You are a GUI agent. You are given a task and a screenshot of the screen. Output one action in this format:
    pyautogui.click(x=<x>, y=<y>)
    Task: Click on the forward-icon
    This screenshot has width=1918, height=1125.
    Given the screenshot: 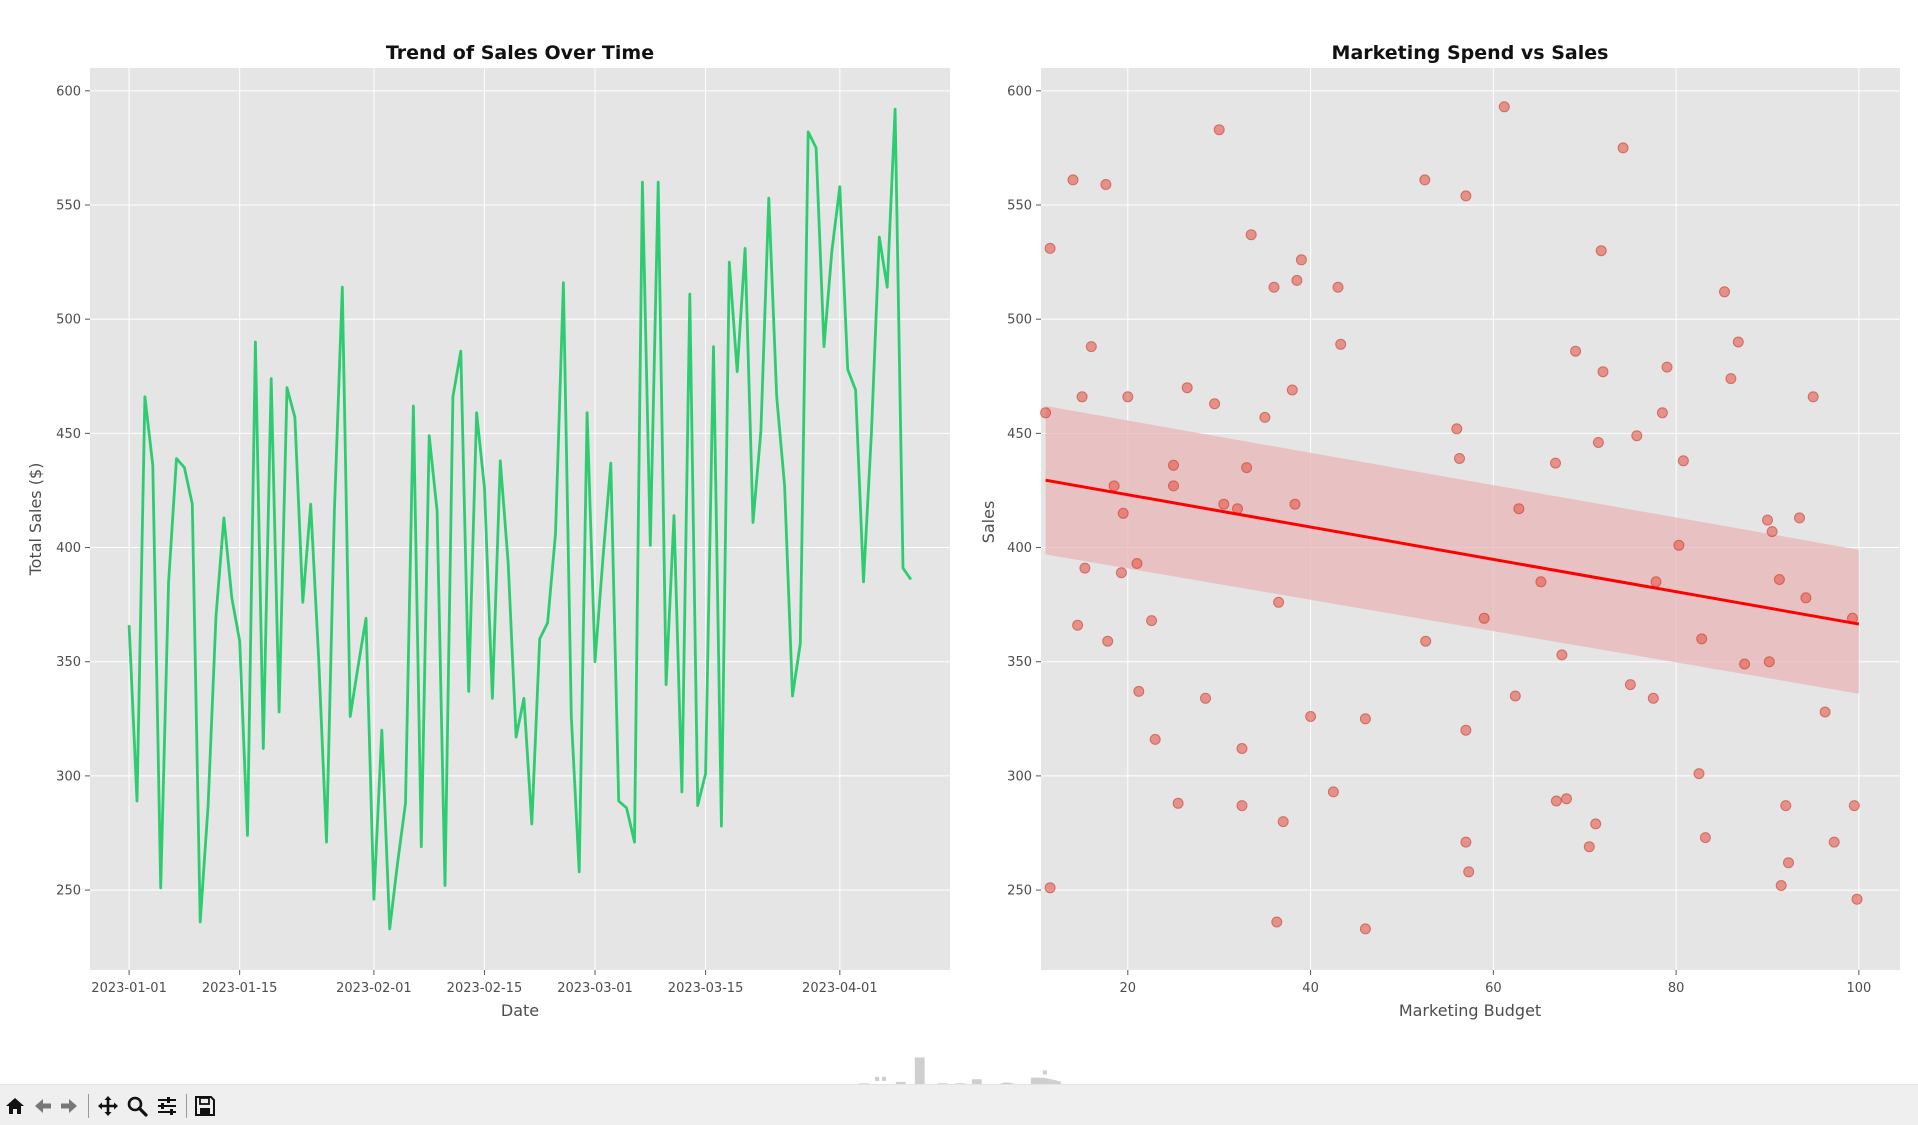 What is the action you would take?
    pyautogui.click(x=69, y=1106)
    